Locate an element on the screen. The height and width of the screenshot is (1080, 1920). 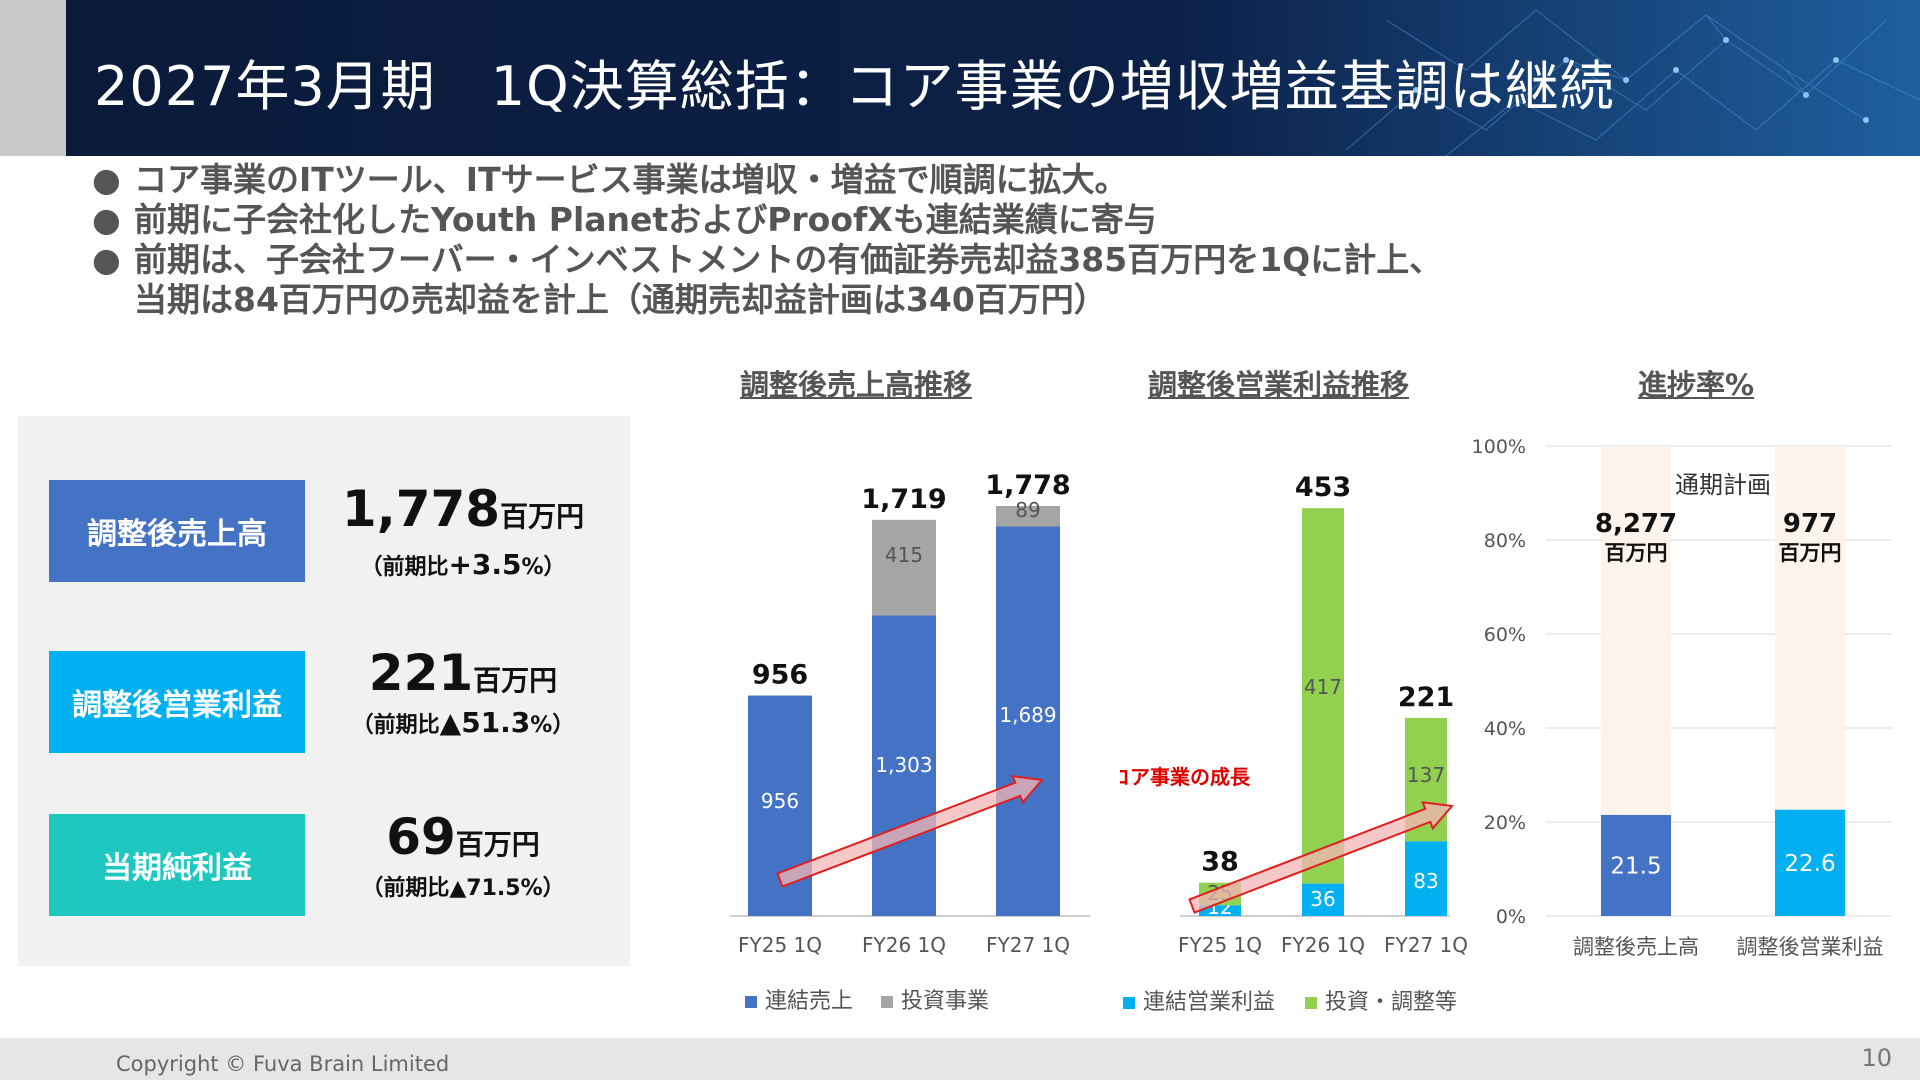
data-label: 1,303 is located at coordinates (903, 765).